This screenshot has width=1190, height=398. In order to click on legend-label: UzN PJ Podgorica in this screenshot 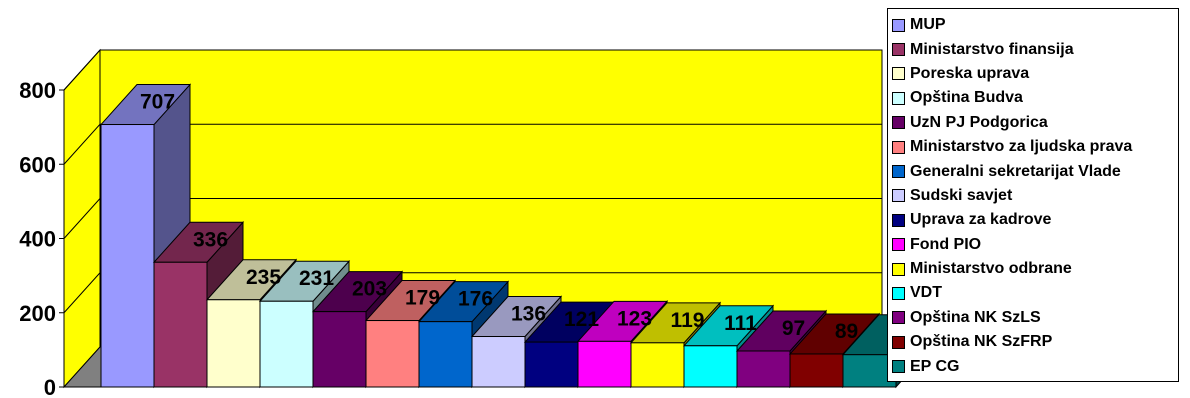, I will do `click(979, 122)`.